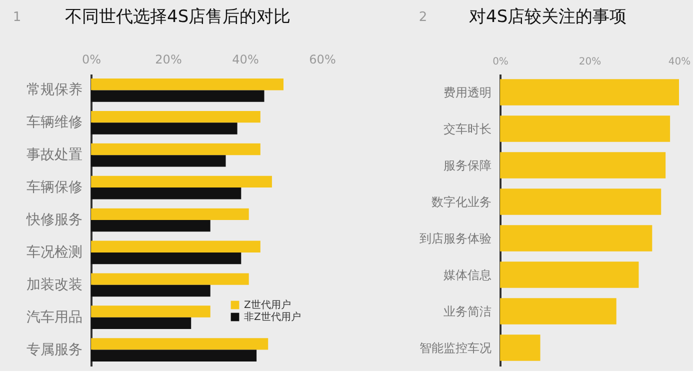 The width and height of the screenshot is (700, 383). What do you see at coordinates (17, 17) in the screenshot?
I see `text: 1` at bounding box center [17, 17].